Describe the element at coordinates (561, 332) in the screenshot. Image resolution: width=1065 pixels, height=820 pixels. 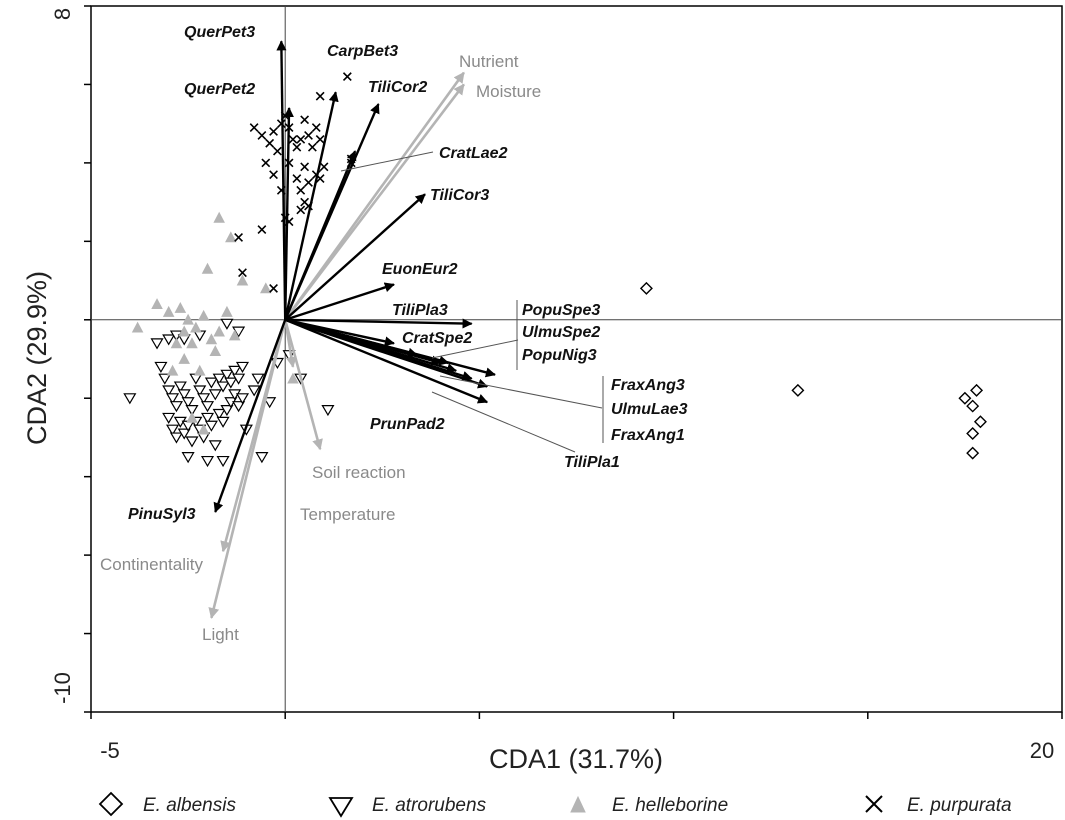
I see `species-label-ulmuspe2: UlmuSpe2` at that location.